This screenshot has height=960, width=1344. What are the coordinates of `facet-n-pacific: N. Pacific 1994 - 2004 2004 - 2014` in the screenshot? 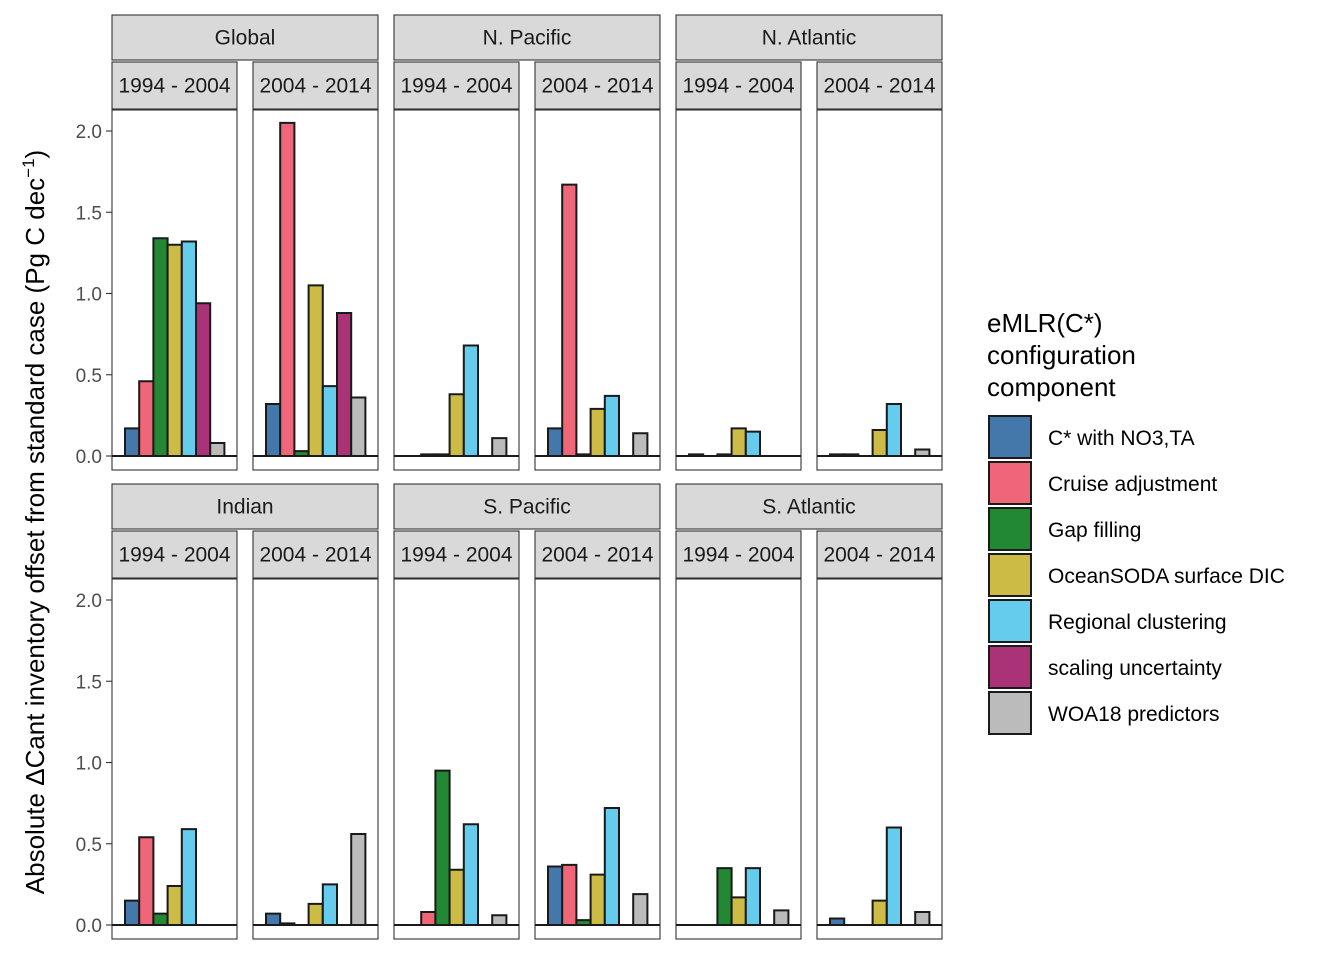 It's located at (527, 242).